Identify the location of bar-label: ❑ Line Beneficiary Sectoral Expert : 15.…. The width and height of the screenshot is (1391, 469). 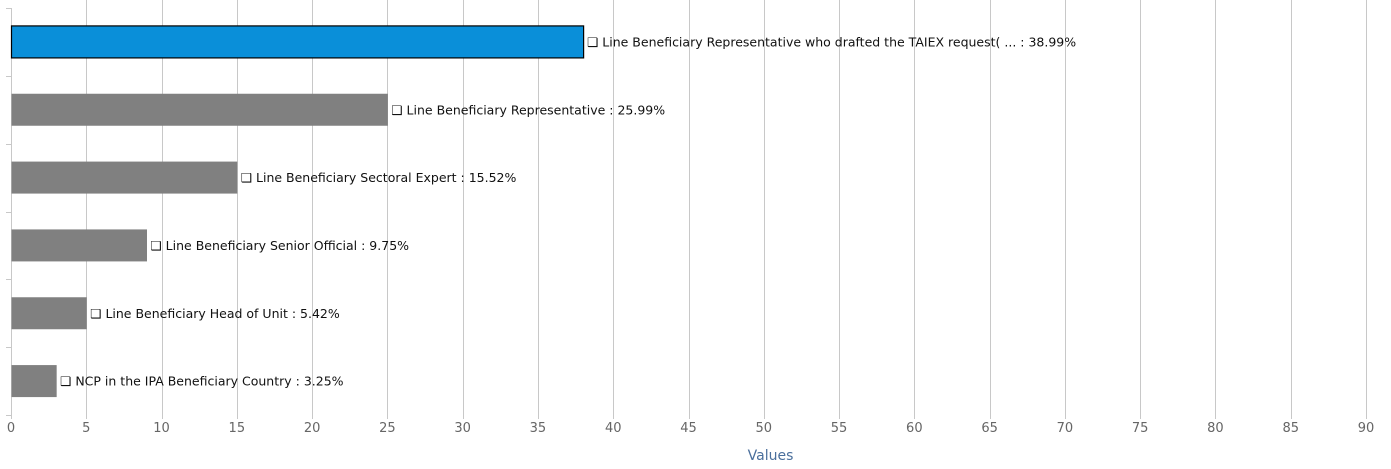
(379, 177).